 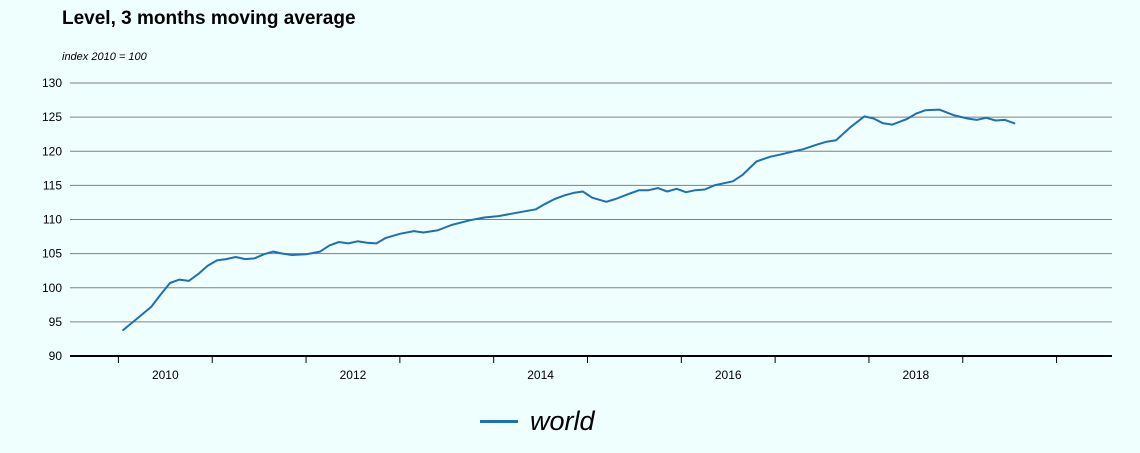 I want to click on y-tick-label: 115, so click(x=52, y=185).